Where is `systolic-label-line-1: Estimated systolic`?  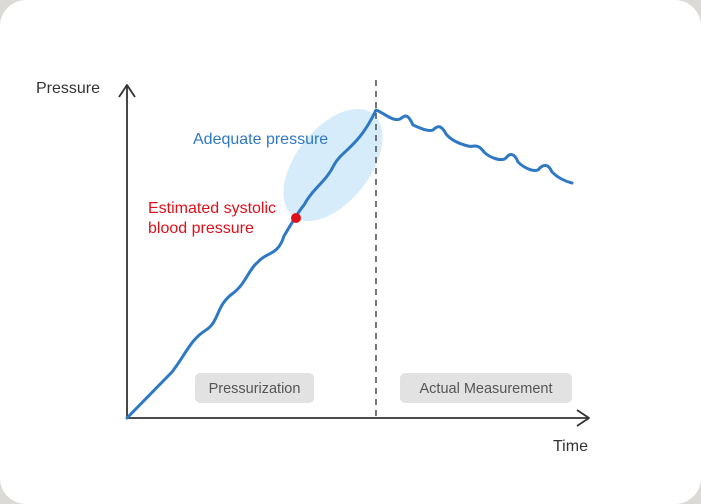 systolic-label-line-1: Estimated systolic is located at coordinates (212, 208).